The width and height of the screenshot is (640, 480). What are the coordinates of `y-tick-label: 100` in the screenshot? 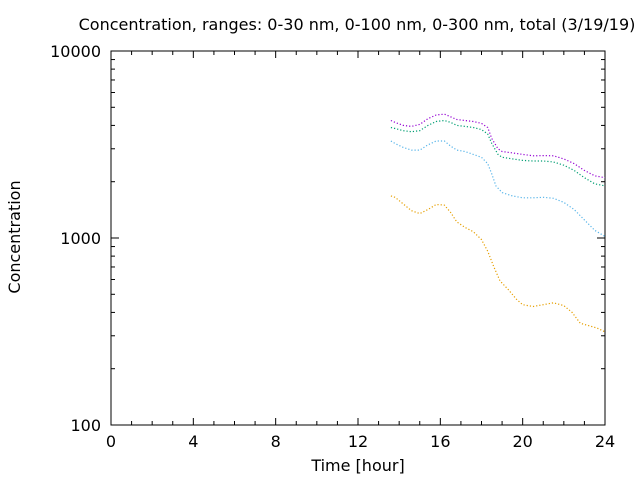 It's located at (85, 425).